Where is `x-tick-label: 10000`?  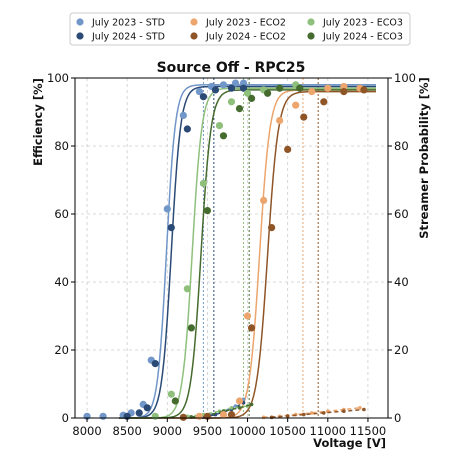 x-tick-label: 10000 is located at coordinates (247, 431).